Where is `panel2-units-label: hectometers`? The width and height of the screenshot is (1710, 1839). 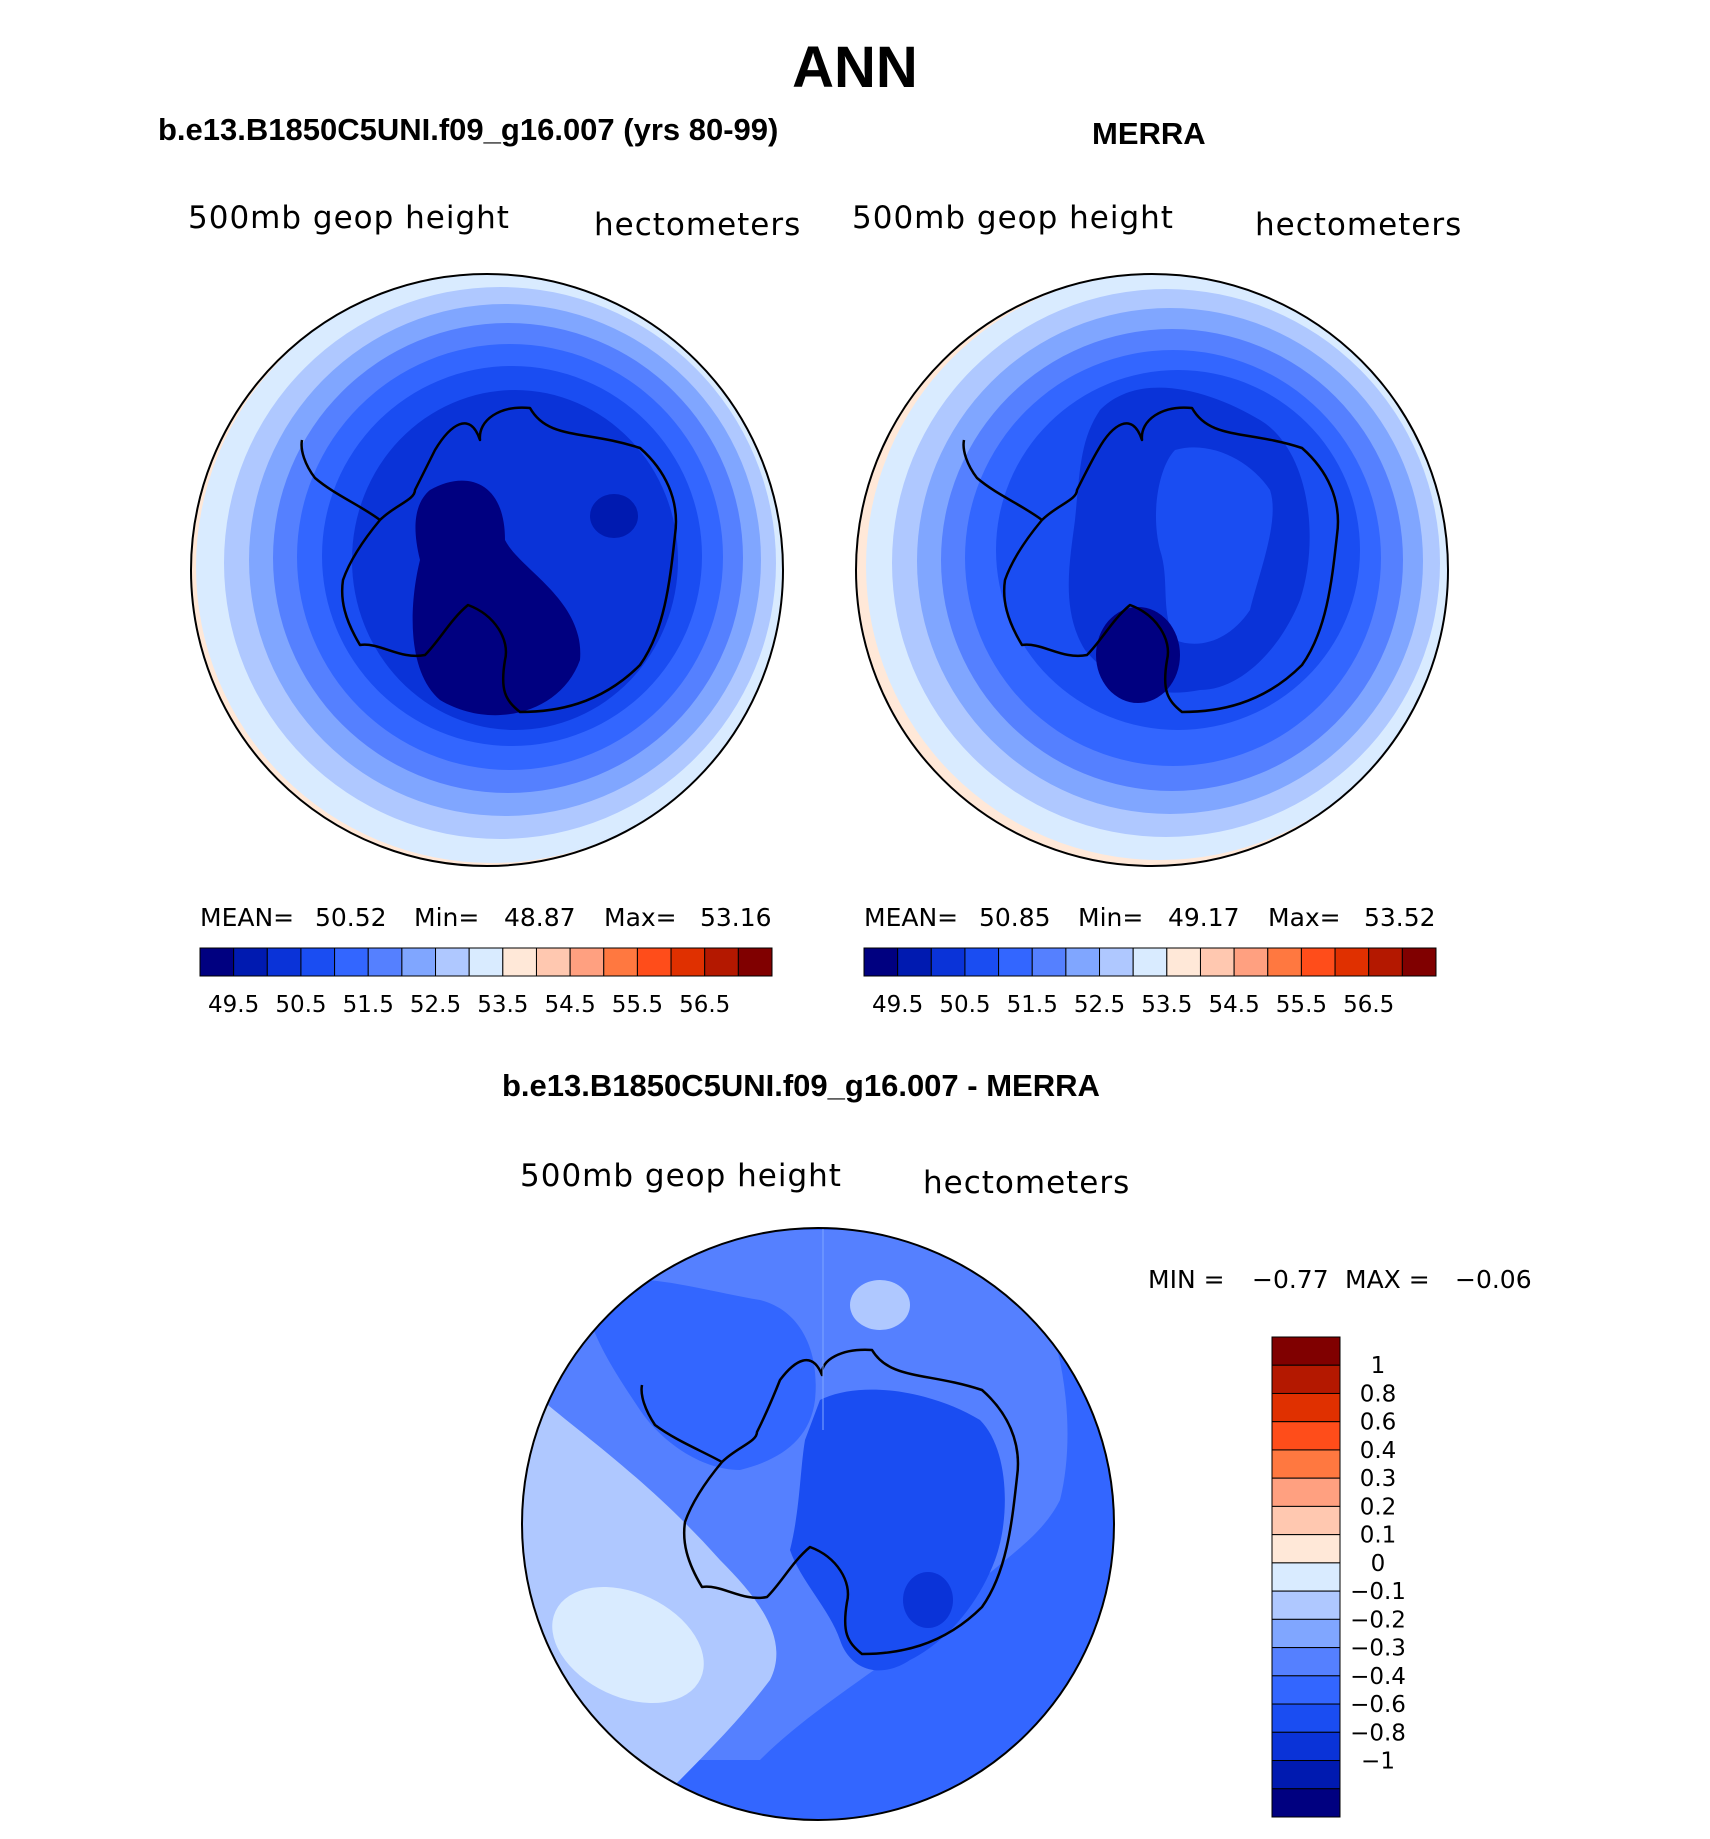 panel2-units-label: hectometers is located at coordinates (1359, 225).